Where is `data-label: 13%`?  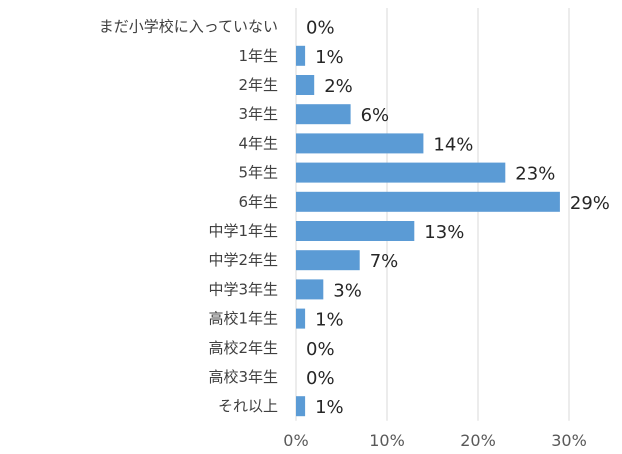
data-label: 13% is located at coordinates (444, 232).